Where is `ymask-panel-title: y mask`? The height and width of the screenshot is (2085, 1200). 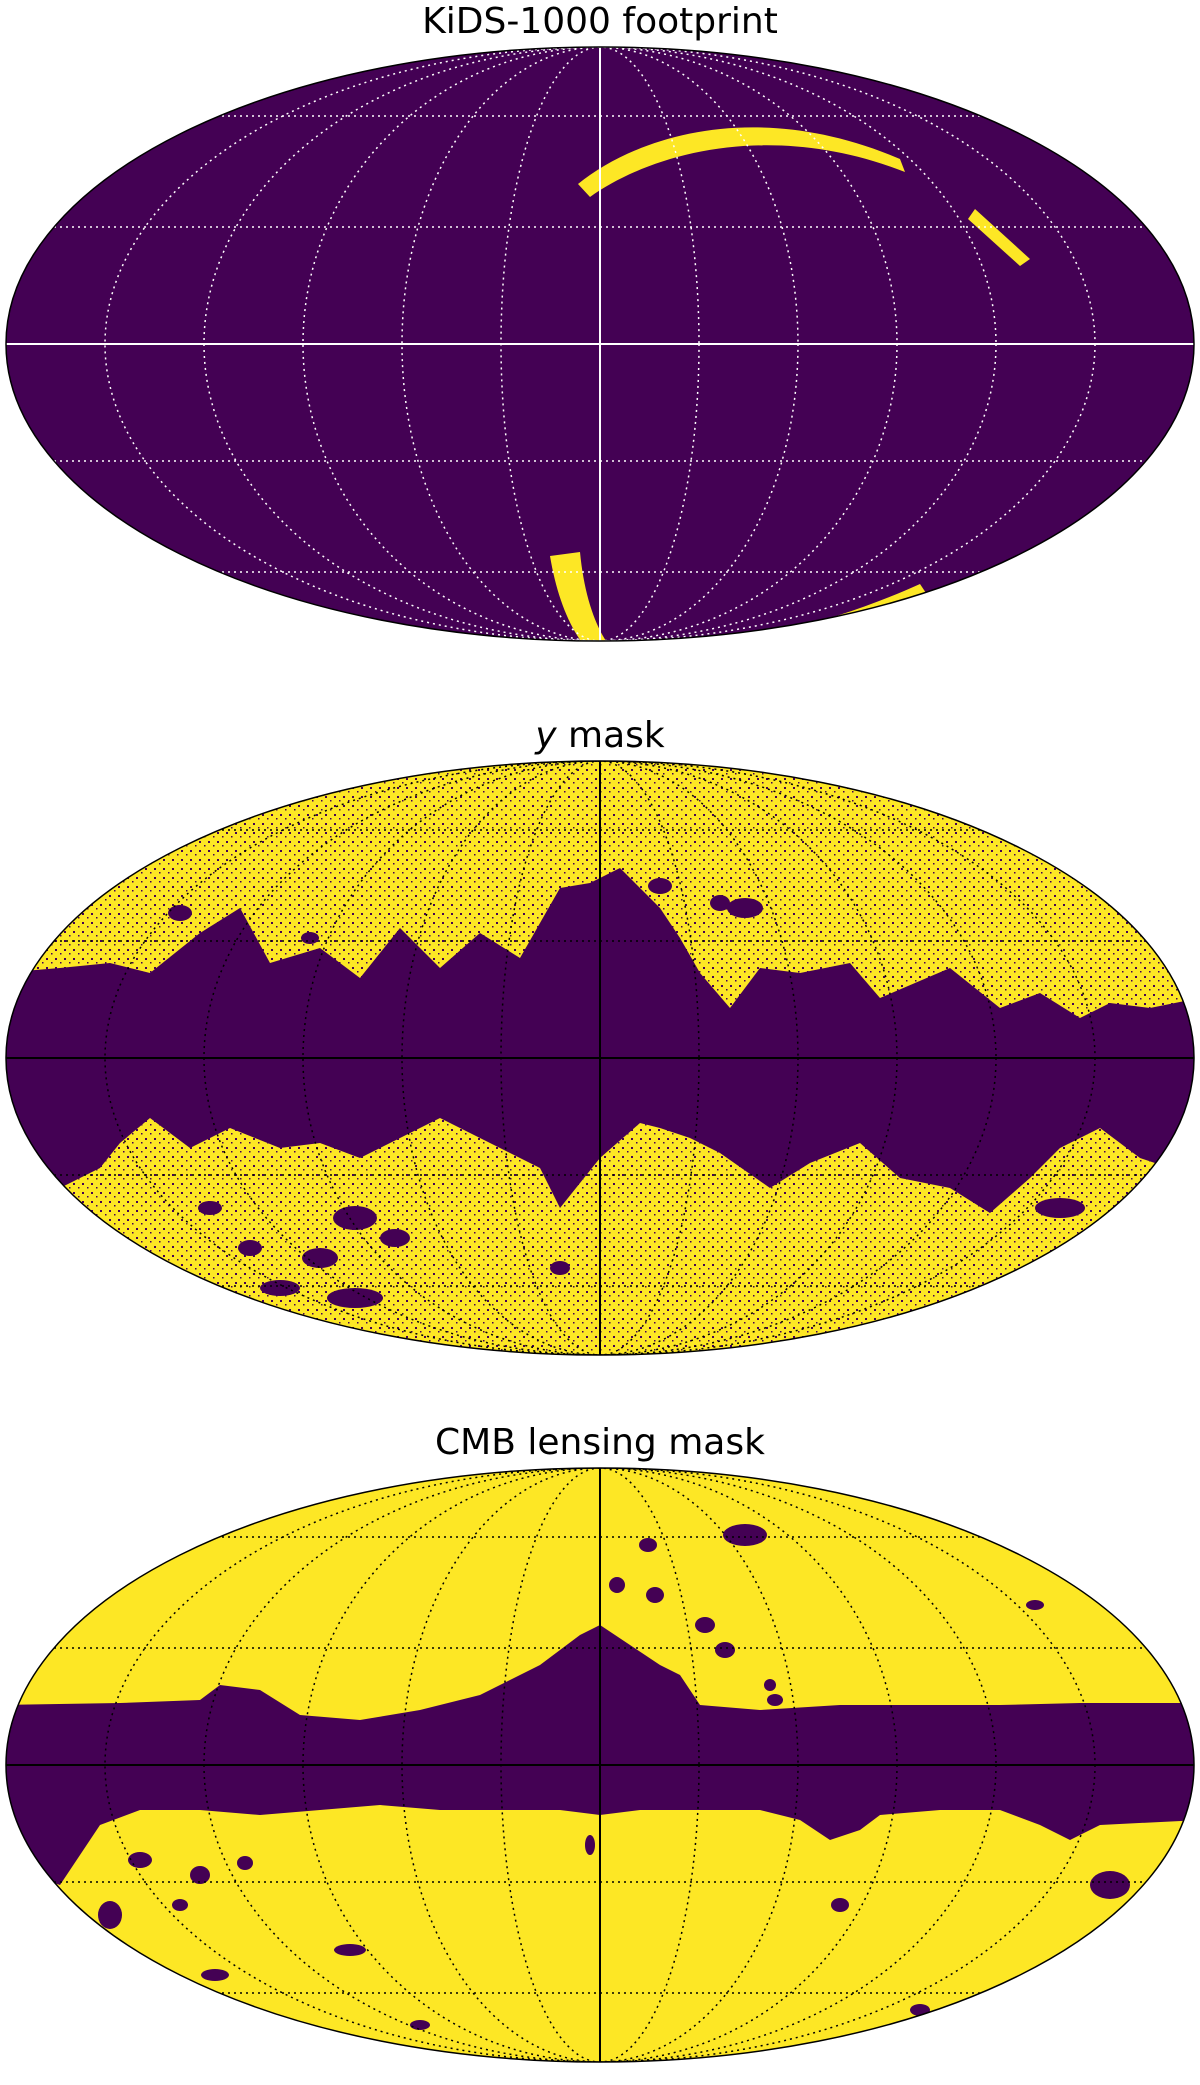
ymask-panel-title: y mask is located at coordinates (600, 736).